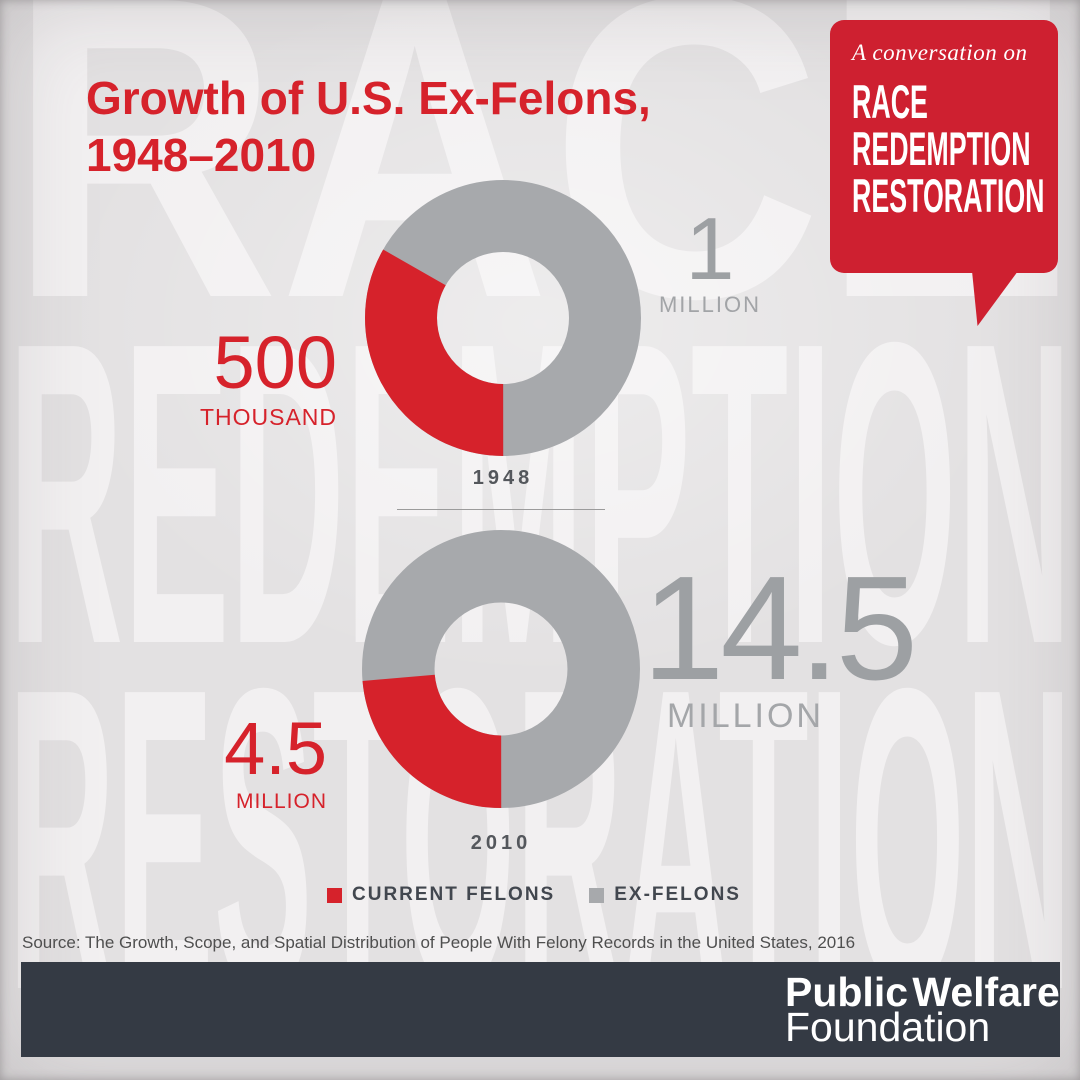 Image resolution: width=1080 pixels, height=1080 pixels. I want to click on legend-label: EX-FELONS, so click(677, 894).